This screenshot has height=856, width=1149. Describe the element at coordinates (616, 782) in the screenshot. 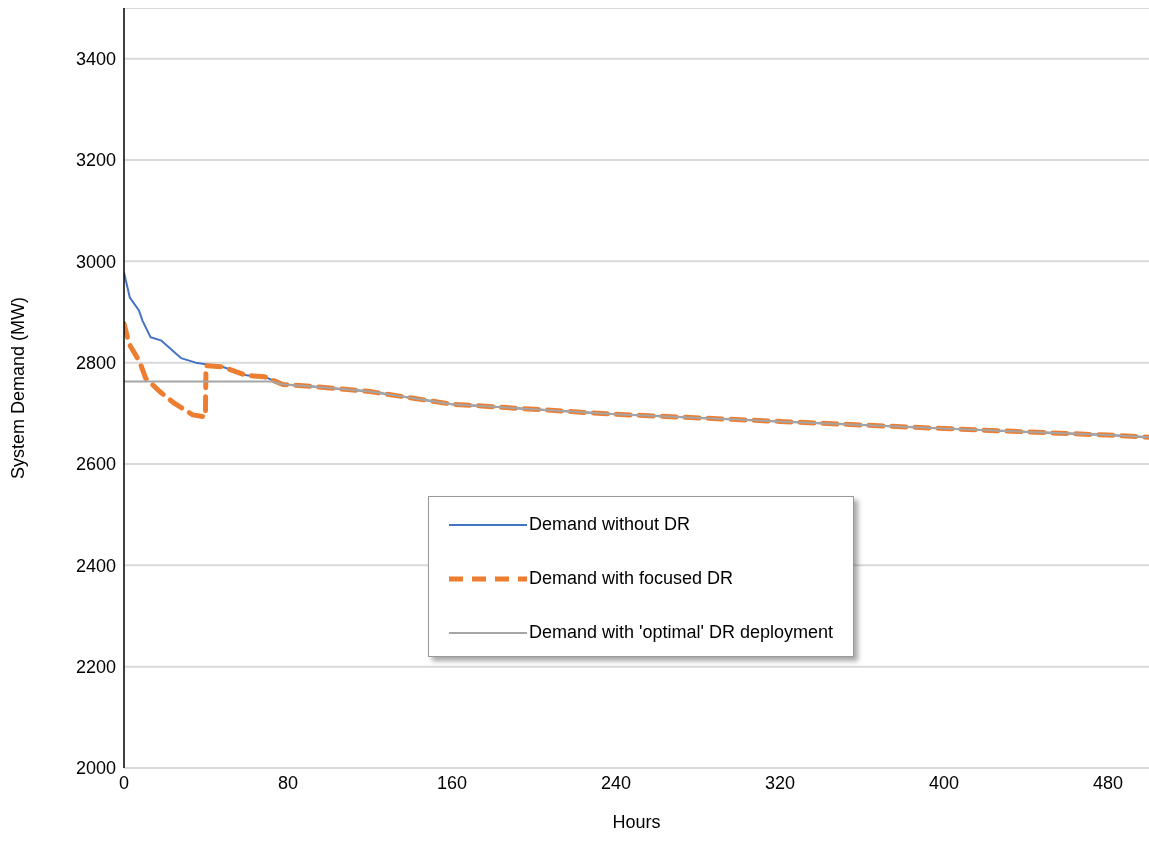

I see `x-tick-label: 240` at that location.